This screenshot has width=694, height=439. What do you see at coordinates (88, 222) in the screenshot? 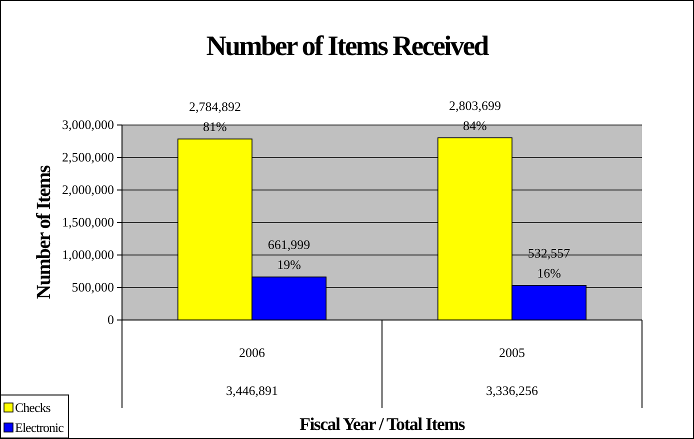
I see `y-tick-label: 1,500,000` at bounding box center [88, 222].